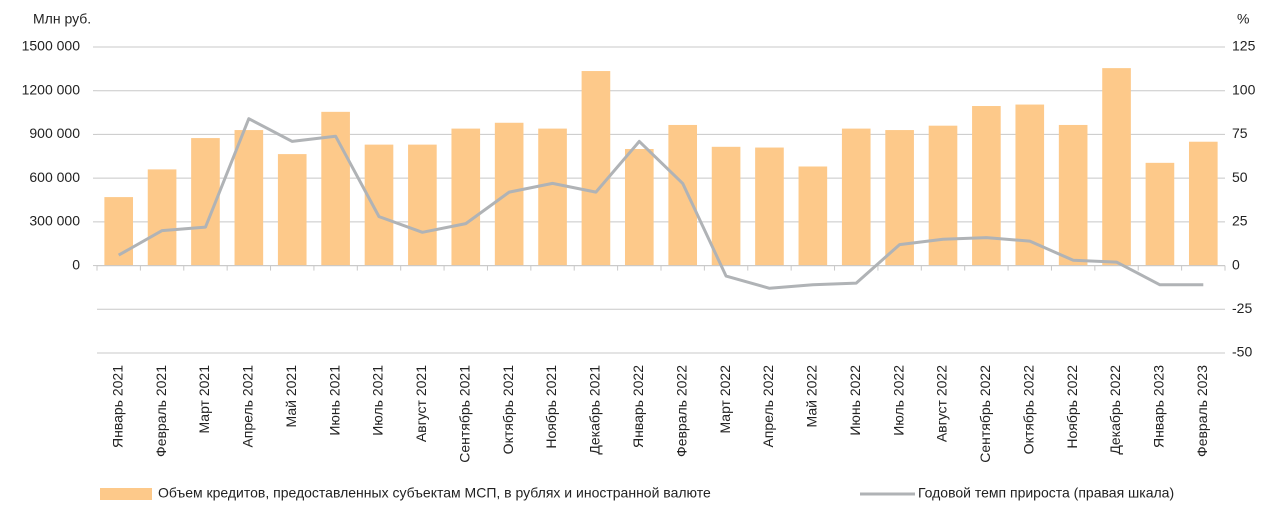 The height and width of the screenshot is (505, 1273). I want to click on x-tick-label: Ноябрь 2022, so click(1072, 407).